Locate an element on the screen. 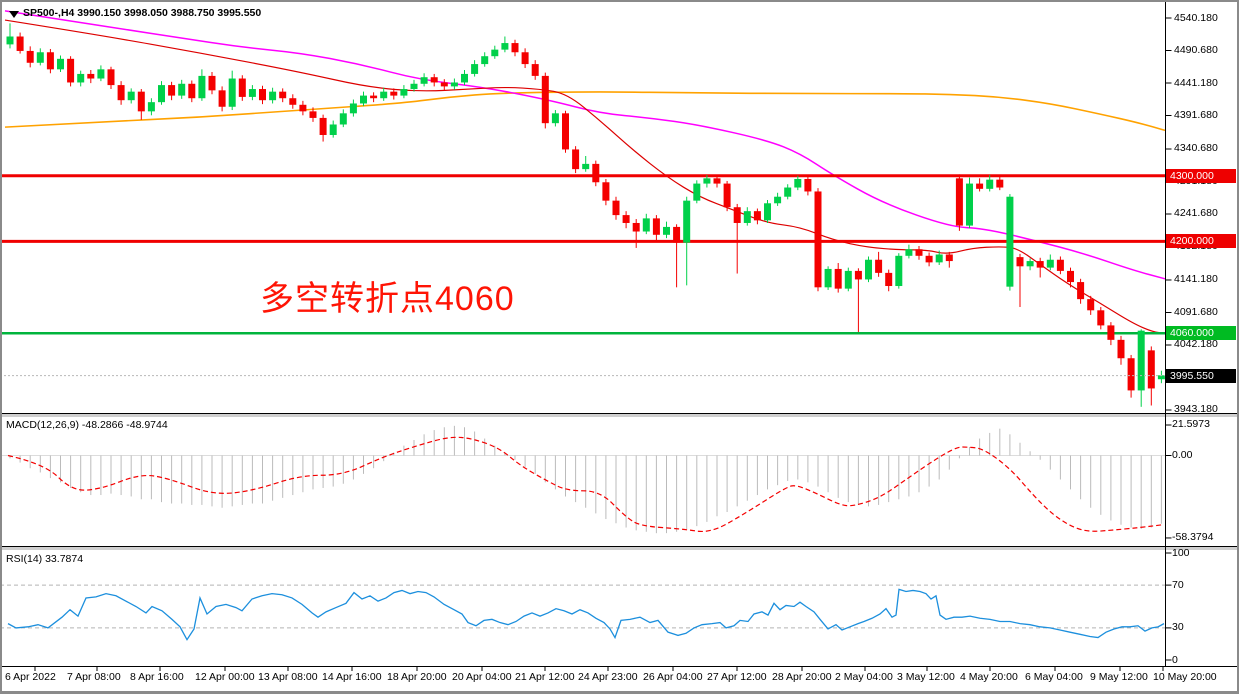  symbol-dropdown-arrow-icon is located at coordinates (14, 14).